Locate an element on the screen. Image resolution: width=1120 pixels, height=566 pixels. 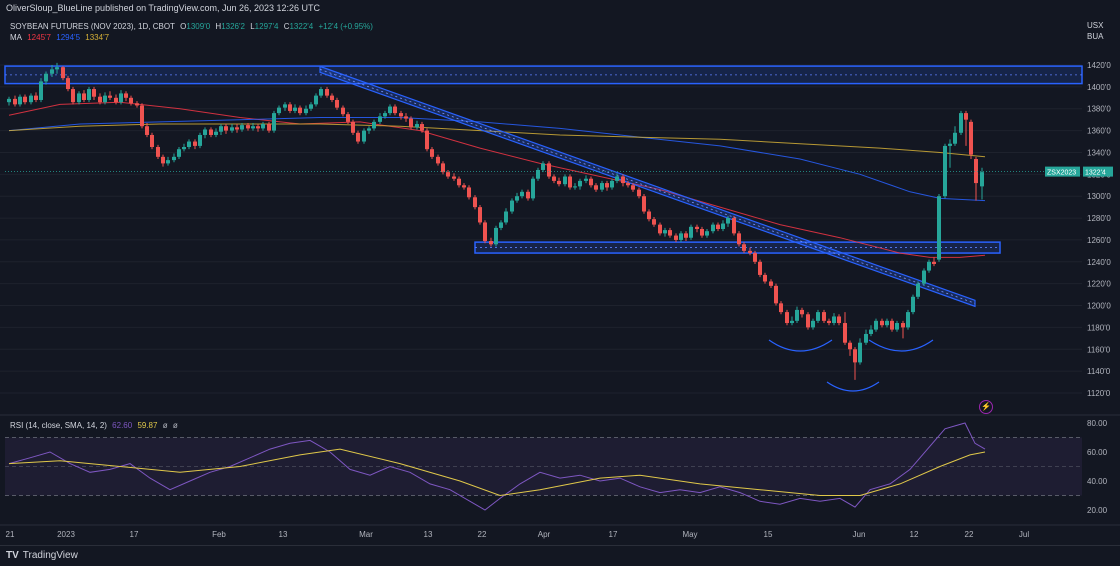
time-tick-label: 15 is located at coordinates (768, 534).